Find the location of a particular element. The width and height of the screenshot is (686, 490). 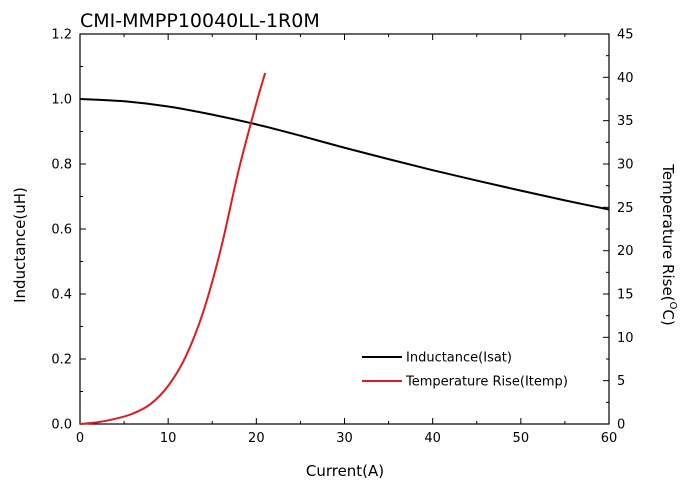

y2-tick-label: 45 is located at coordinates (625, 35).